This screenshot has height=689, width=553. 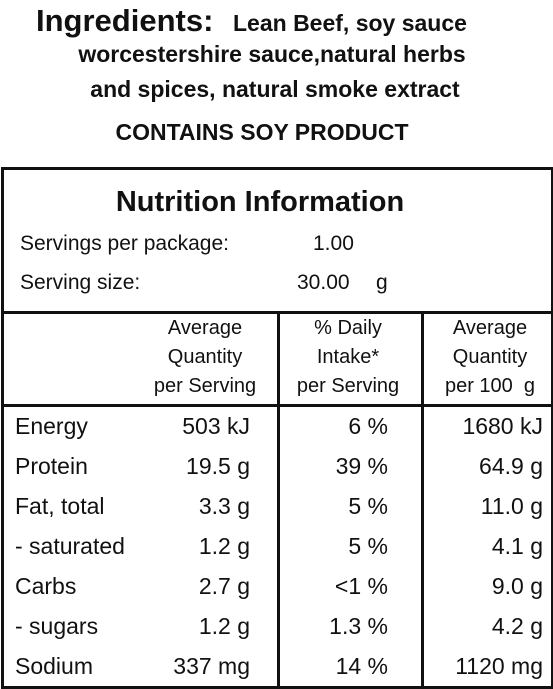 What do you see at coordinates (260, 202) in the screenshot?
I see `nutrition-title: Nutrition Information` at bounding box center [260, 202].